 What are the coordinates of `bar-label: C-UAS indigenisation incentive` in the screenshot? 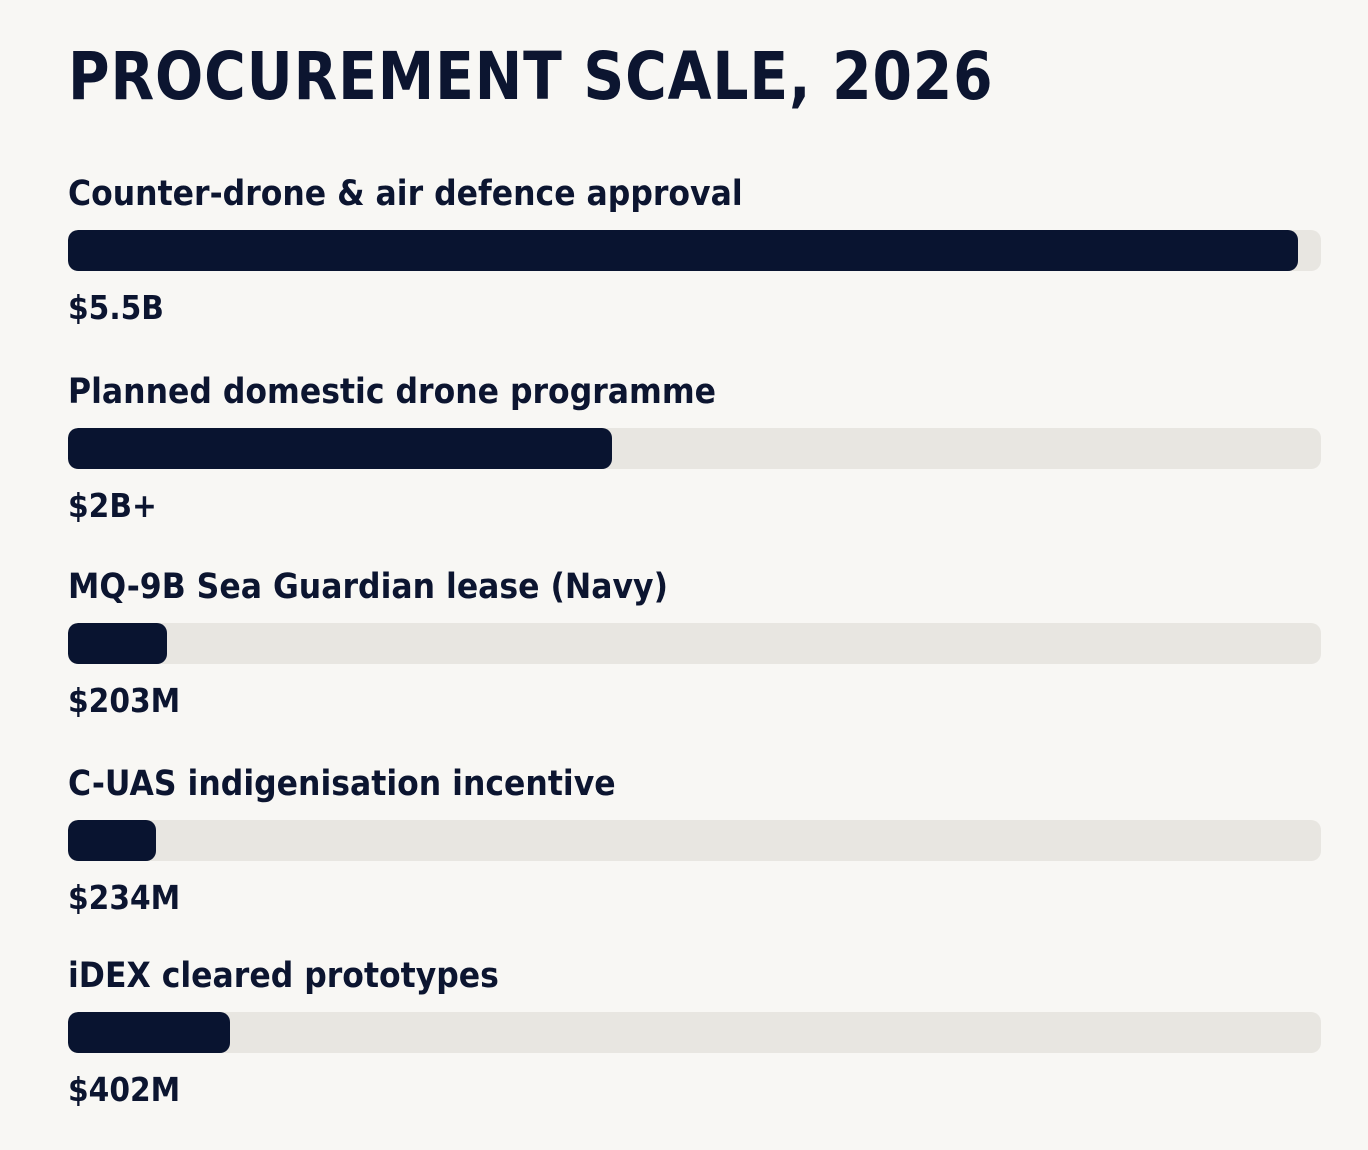 It's located at (342, 784).